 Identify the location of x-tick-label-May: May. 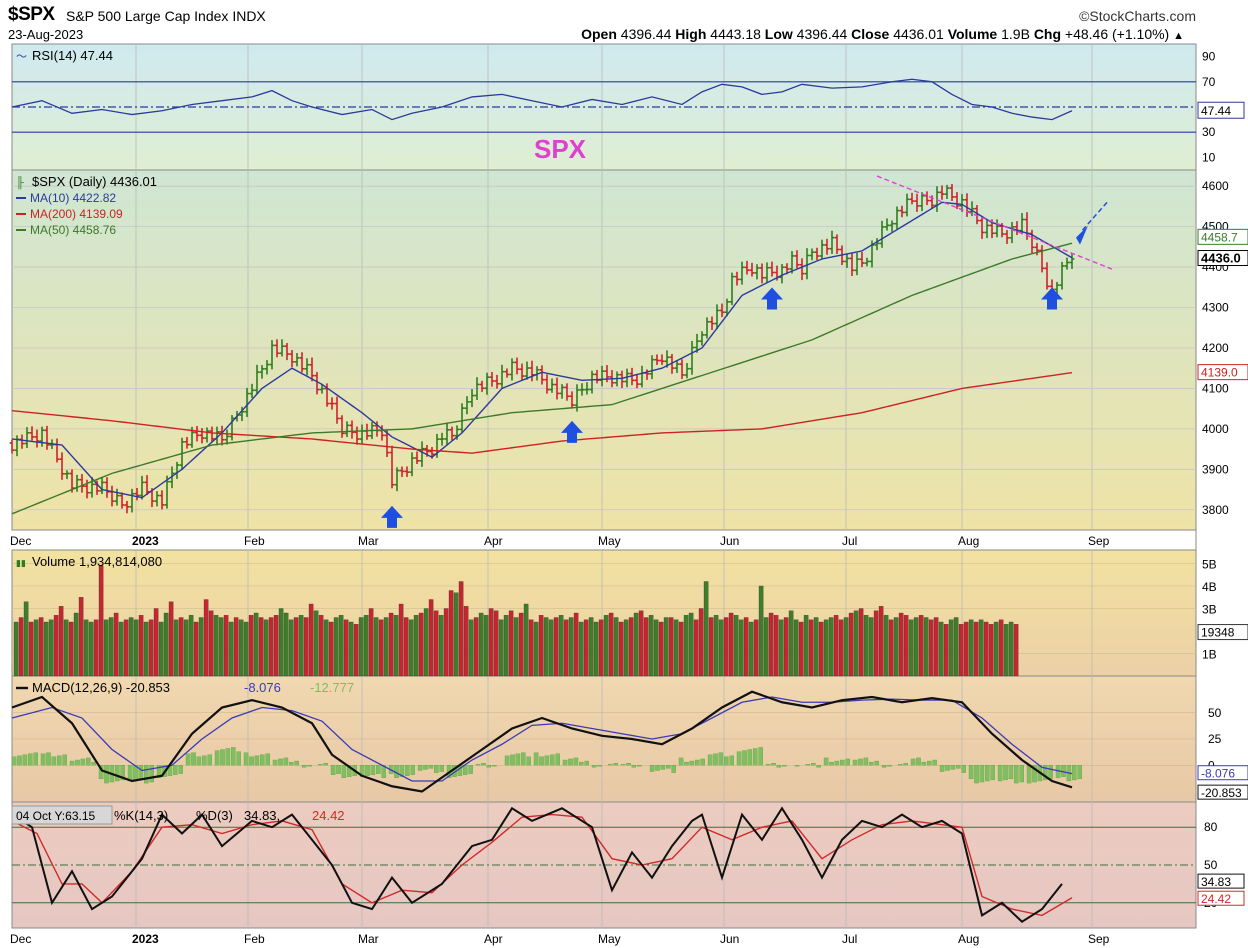
(609, 541).